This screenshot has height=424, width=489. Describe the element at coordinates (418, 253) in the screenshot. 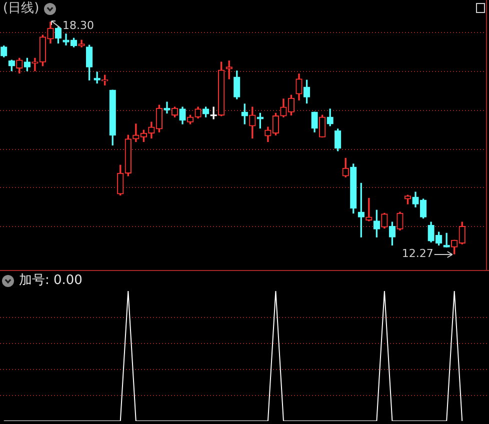

I see `annotation: 12.27` at that location.